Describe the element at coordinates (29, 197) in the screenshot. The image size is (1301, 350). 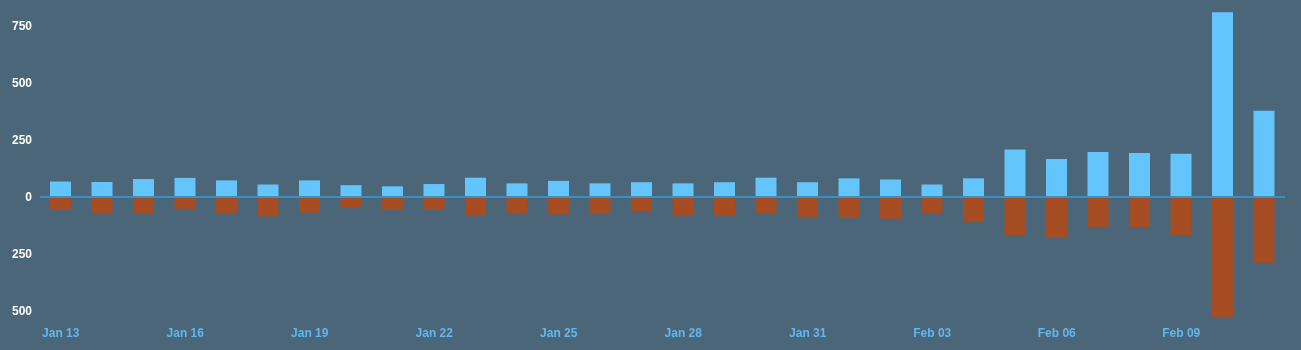
I see `y-tick-label: 0` at that location.